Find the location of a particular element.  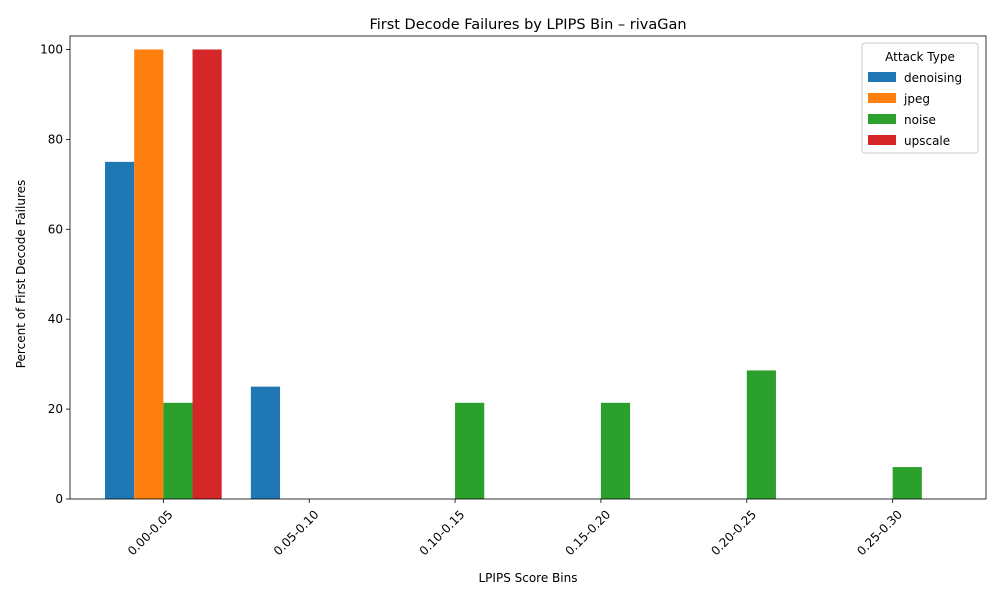

legend-label-denoising: denoising is located at coordinates (933, 78).